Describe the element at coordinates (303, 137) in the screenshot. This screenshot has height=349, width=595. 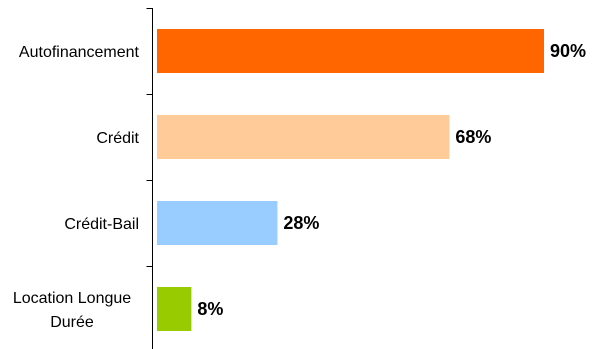
I see `bar-credit` at that location.